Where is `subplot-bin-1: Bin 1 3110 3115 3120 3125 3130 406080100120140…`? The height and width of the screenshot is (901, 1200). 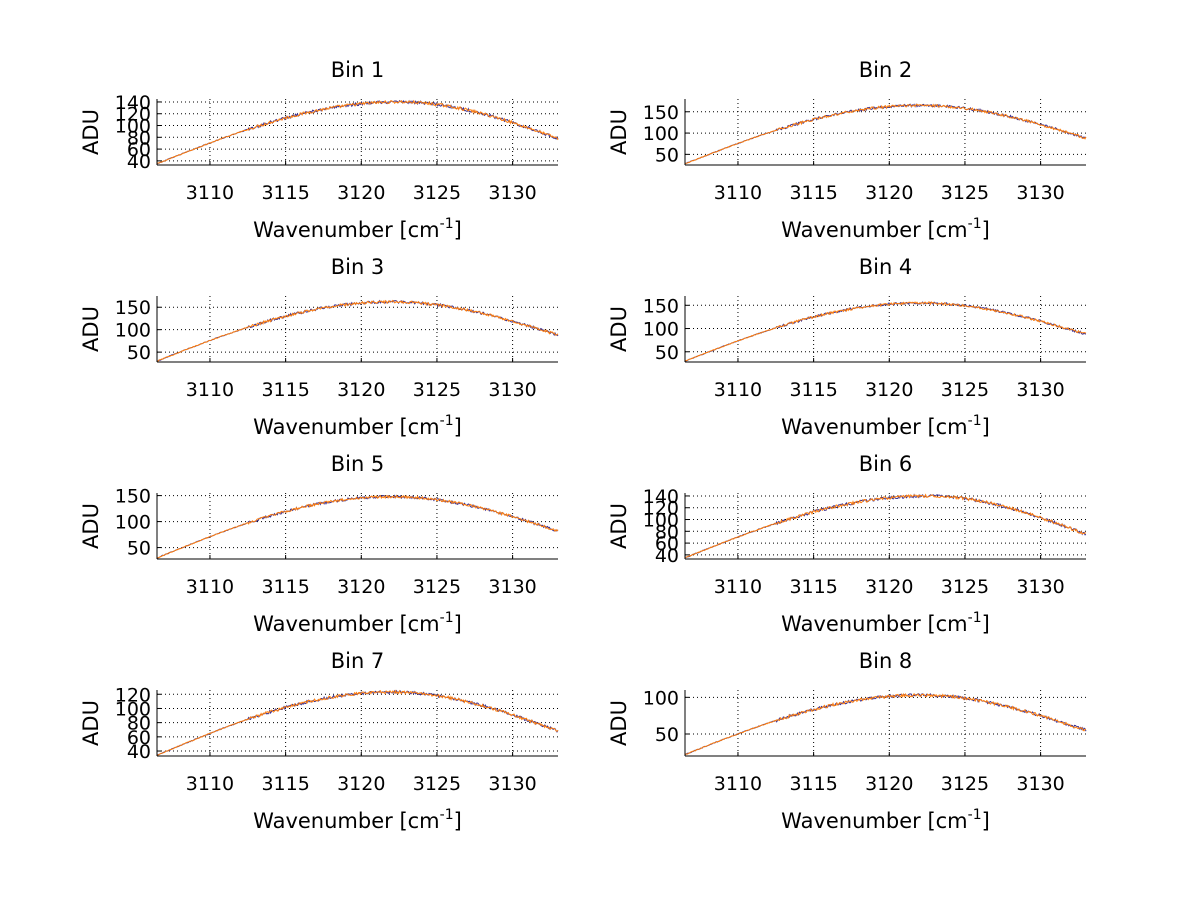
subplot-bin-1: Bin 1 3110 3115 3120 3125 3130 406080100120140… is located at coordinates (319, 150).